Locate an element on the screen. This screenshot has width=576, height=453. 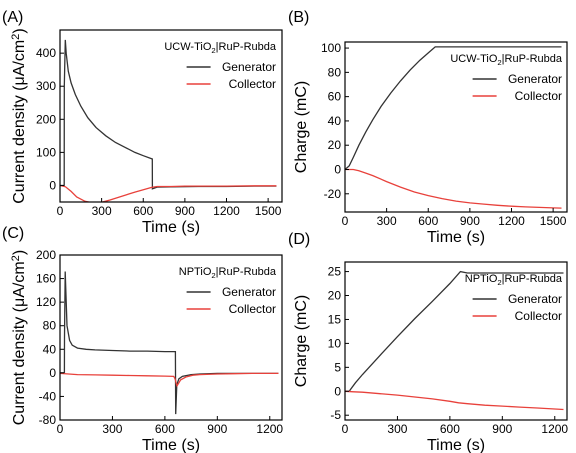
panel-label: (A) is located at coordinates (12, 17).